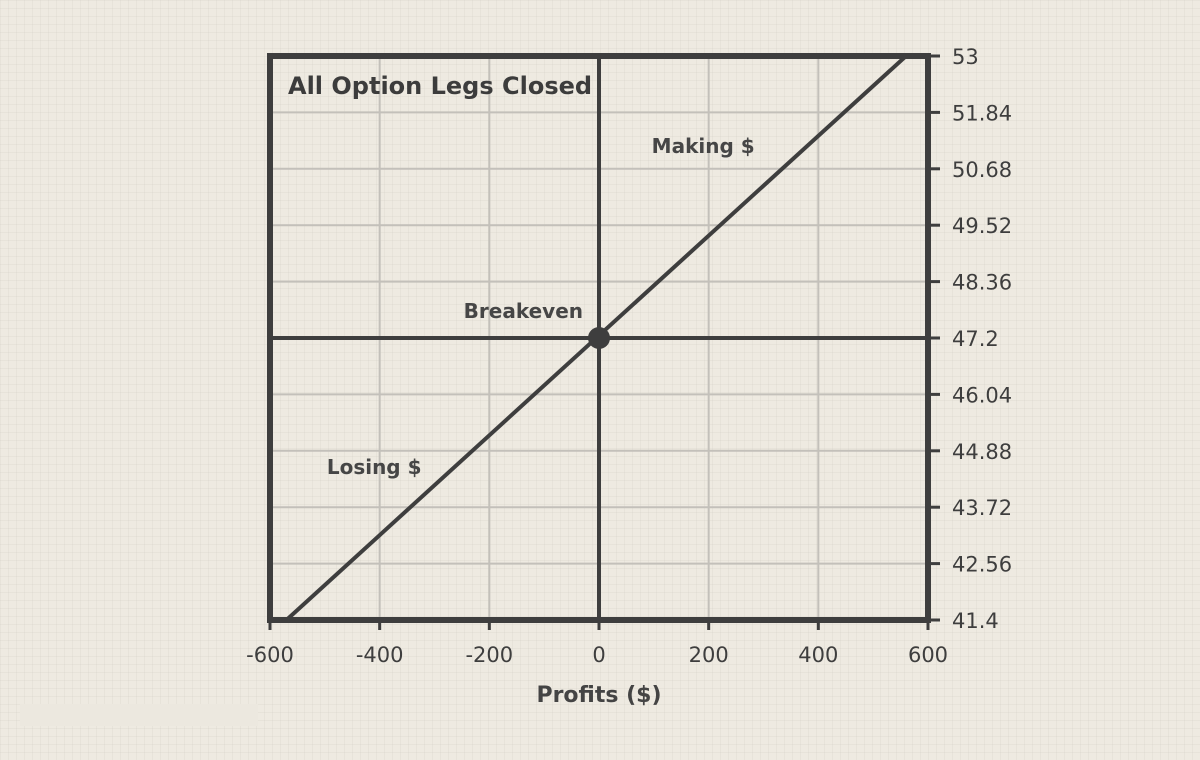 The height and width of the screenshot is (760, 1200). What do you see at coordinates (440, 86) in the screenshot?
I see `chart-title: All Option Legs Closed` at bounding box center [440, 86].